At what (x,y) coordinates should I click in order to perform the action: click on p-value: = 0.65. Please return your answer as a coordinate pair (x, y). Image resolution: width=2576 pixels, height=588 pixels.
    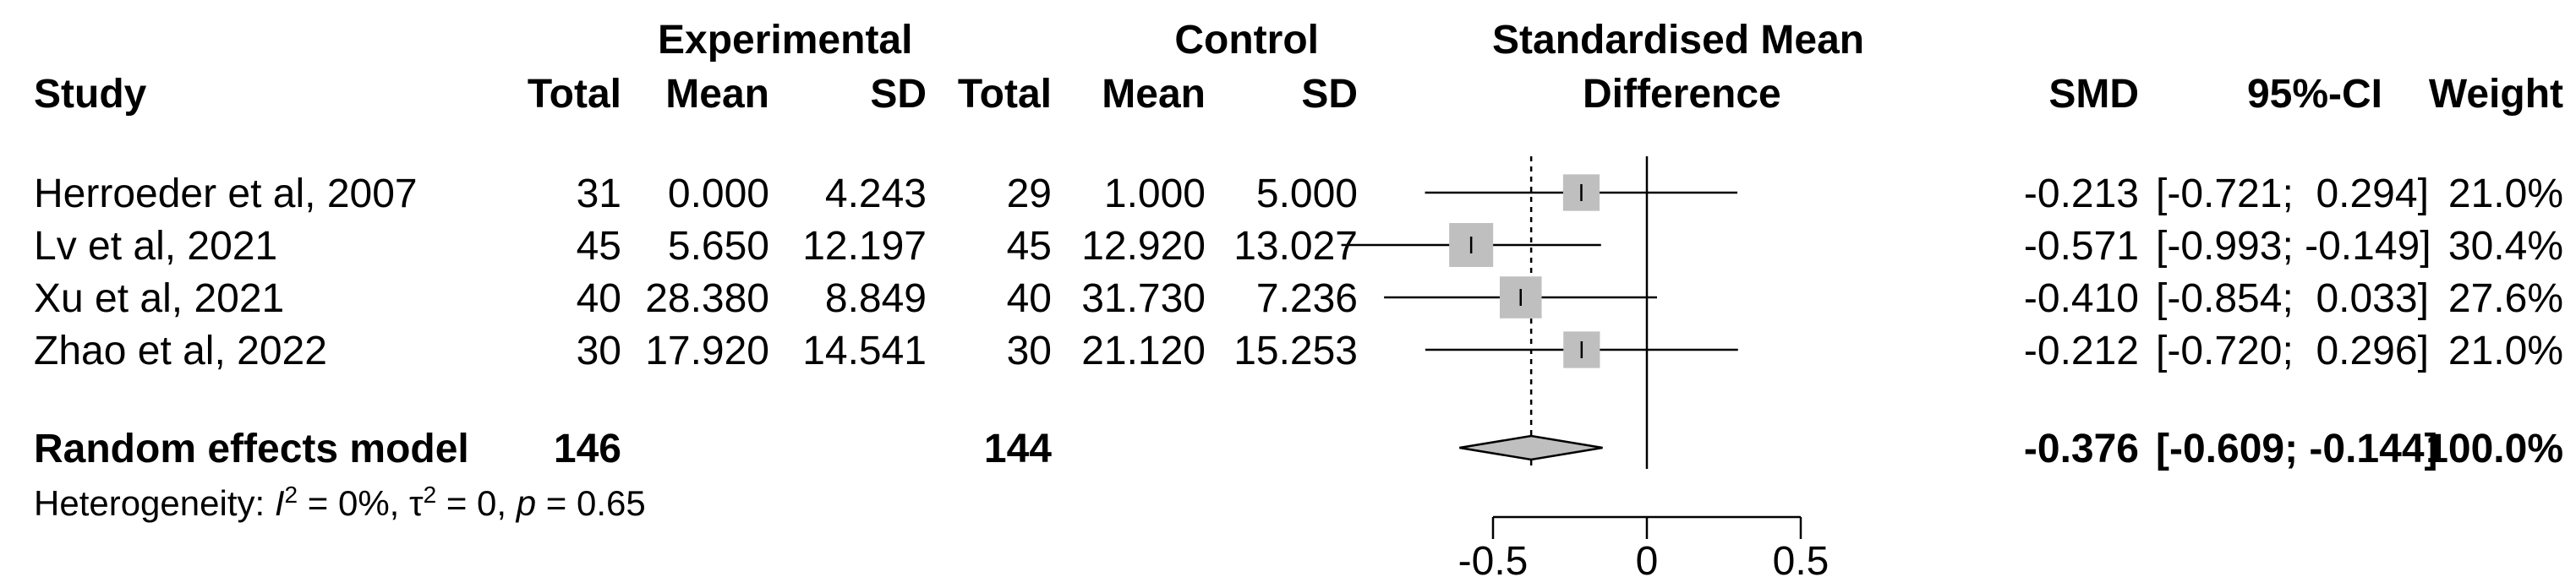
    Looking at the image, I should click on (591, 503).